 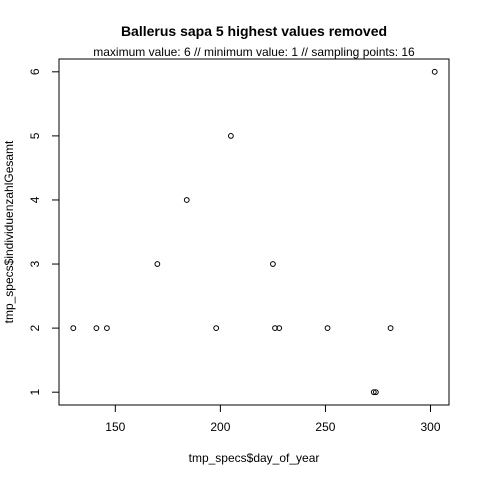 I want to click on chart-title: Ballerus sapa 5 highest values removed, so click(x=254, y=31).